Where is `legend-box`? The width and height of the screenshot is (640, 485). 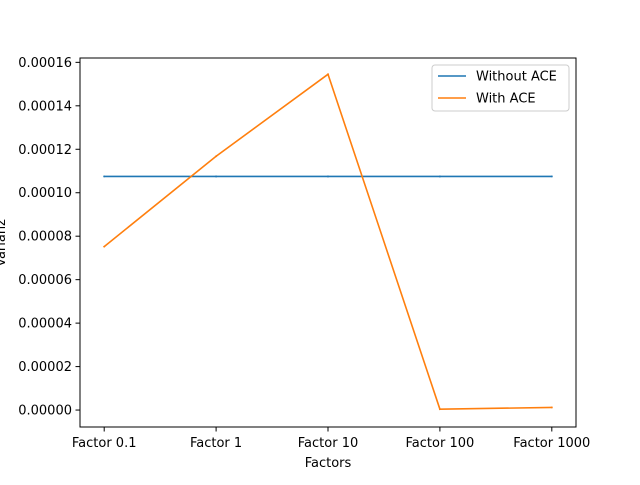 legend-box is located at coordinates (500, 88).